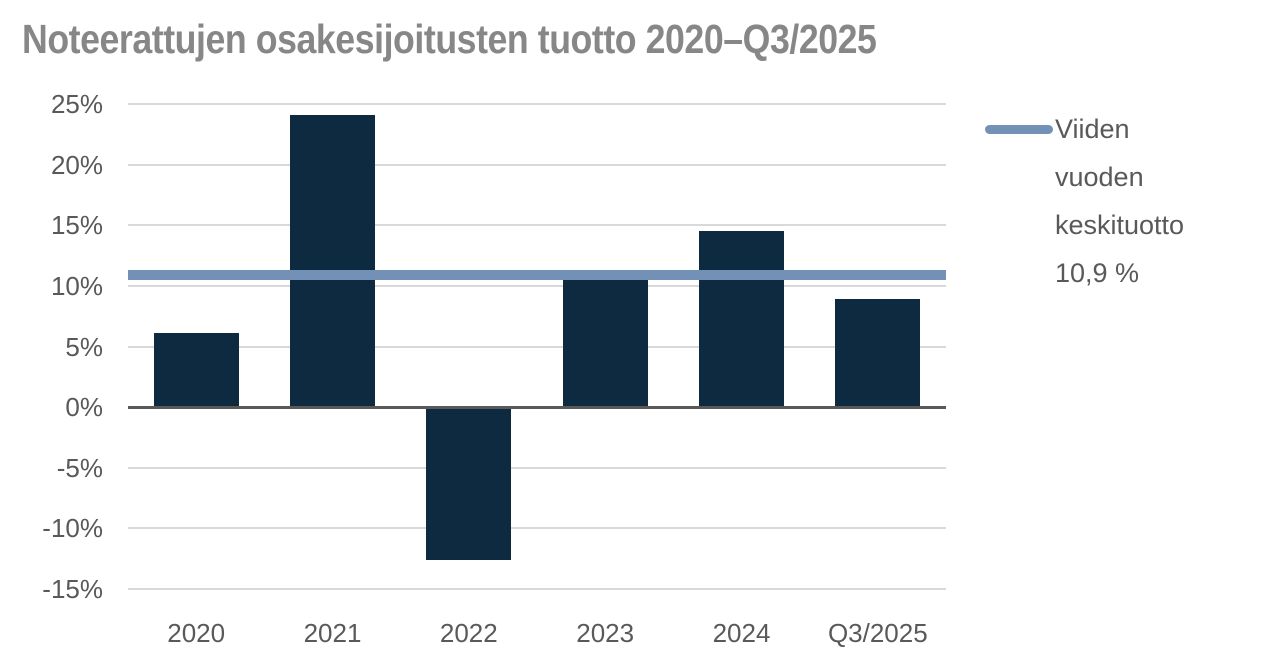 This screenshot has width=1288, height=672. I want to click on bar-2020, so click(196, 370).